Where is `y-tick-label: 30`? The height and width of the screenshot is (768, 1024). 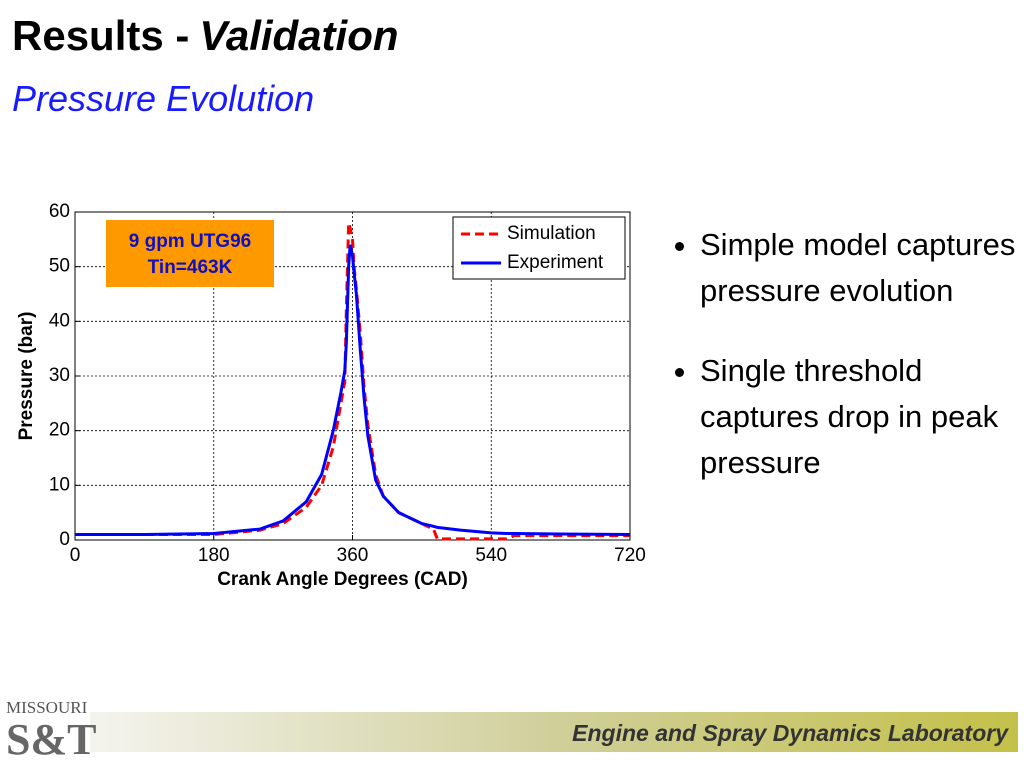
y-tick-label: 30 is located at coordinates (59, 375).